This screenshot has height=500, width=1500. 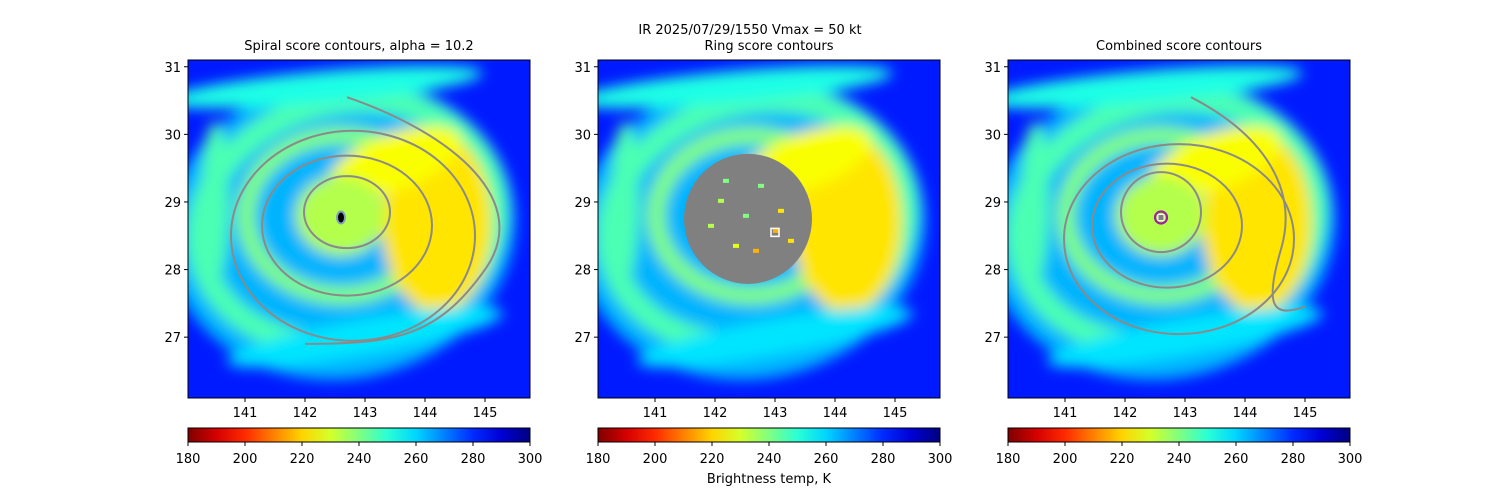 I want to click on spiral-contour-inner, so click(x=347, y=212).